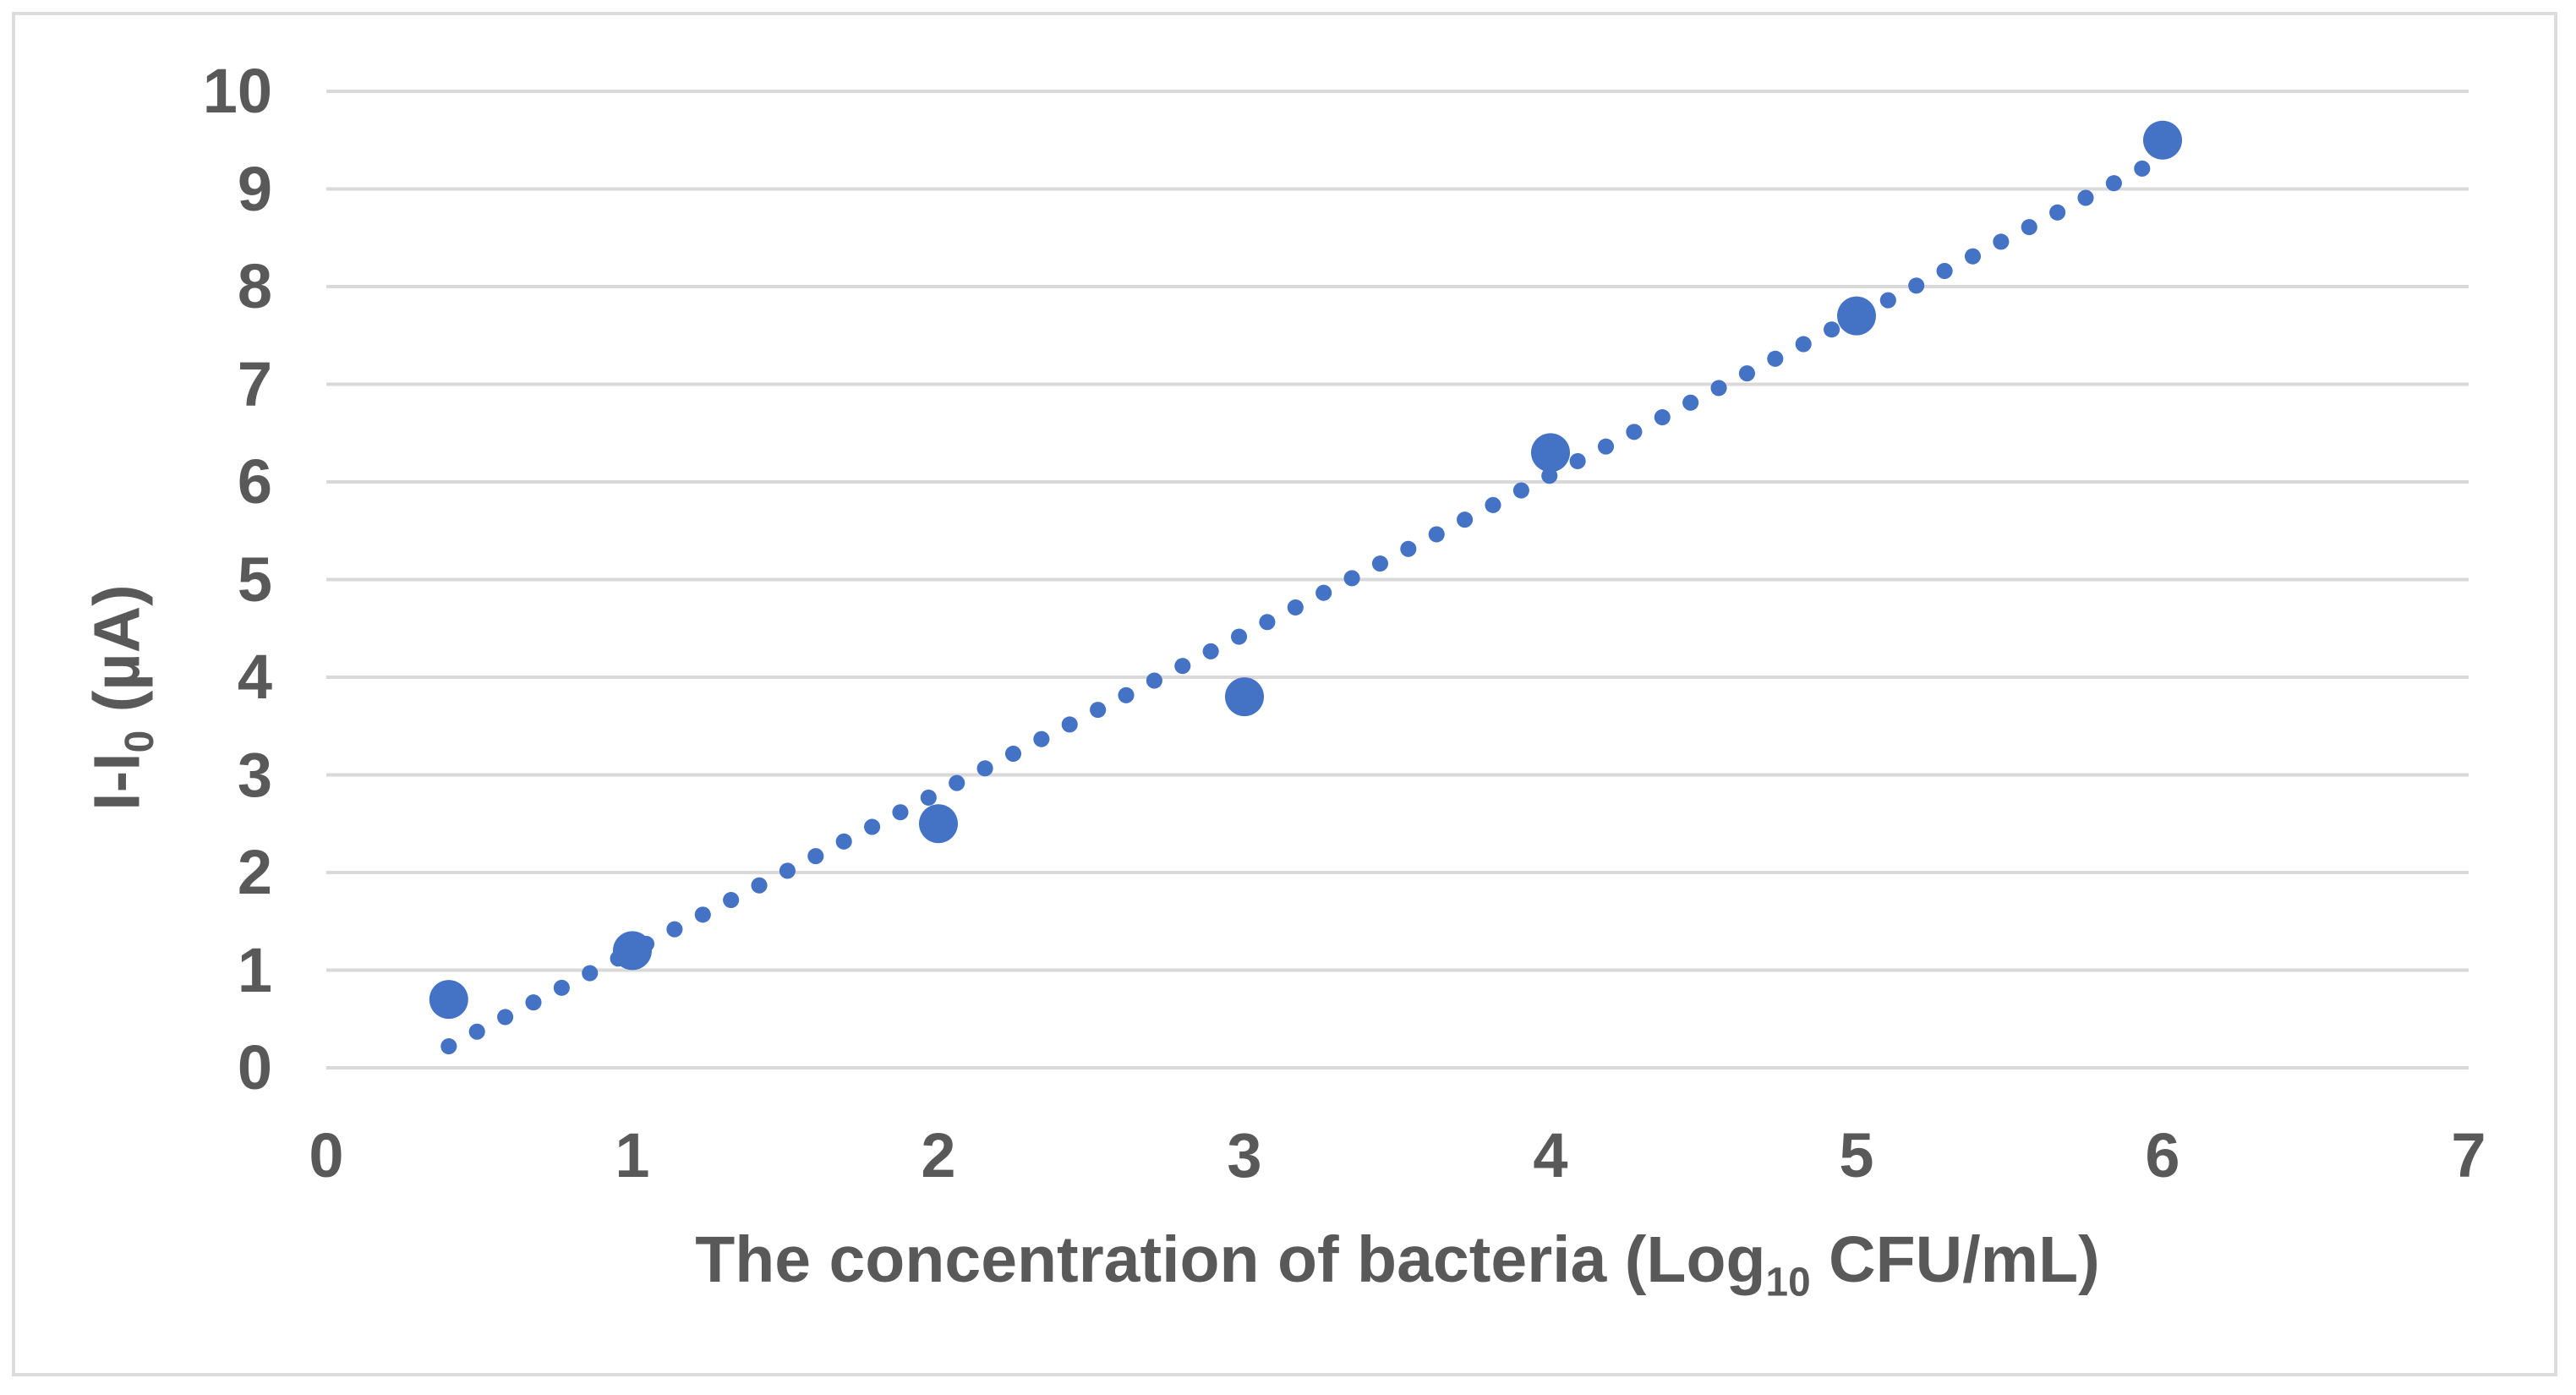 The image size is (2576, 1395). I want to click on y-tick-label: 9, so click(254, 188).